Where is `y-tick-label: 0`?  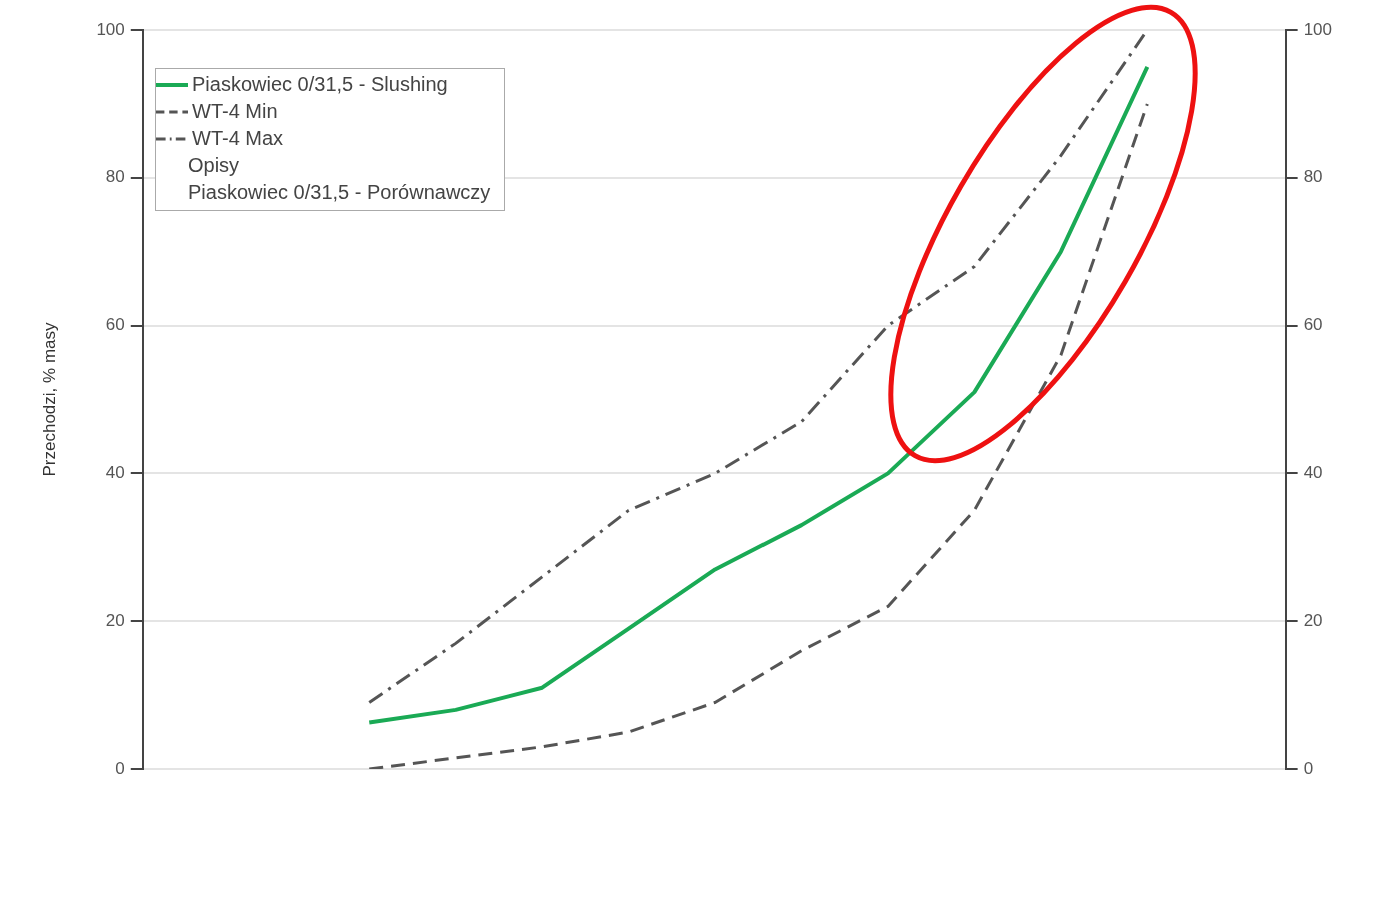
y-tick-label: 0 is located at coordinates (120, 768).